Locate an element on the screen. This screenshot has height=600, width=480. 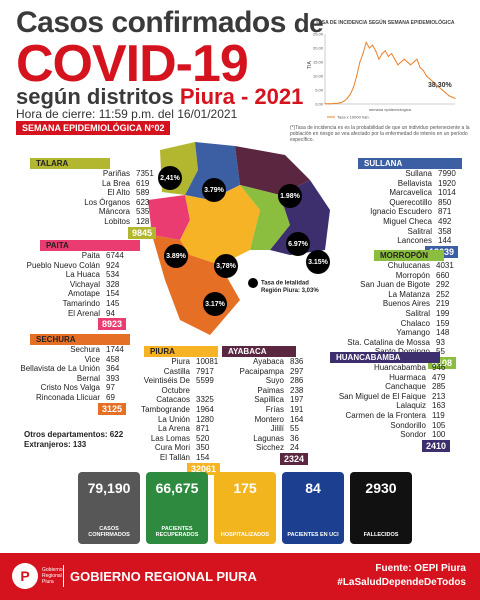
district-cases: 364 is located at coordinates (113, 369).